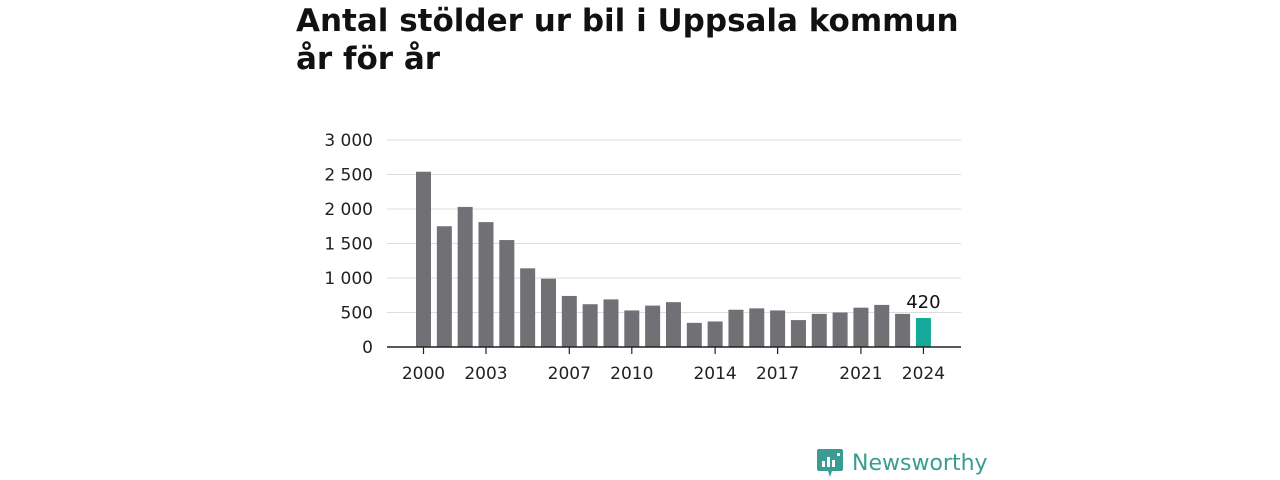  What do you see at coordinates (778, 328) in the screenshot?
I see `bar-2017` at bounding box center [778, 328].